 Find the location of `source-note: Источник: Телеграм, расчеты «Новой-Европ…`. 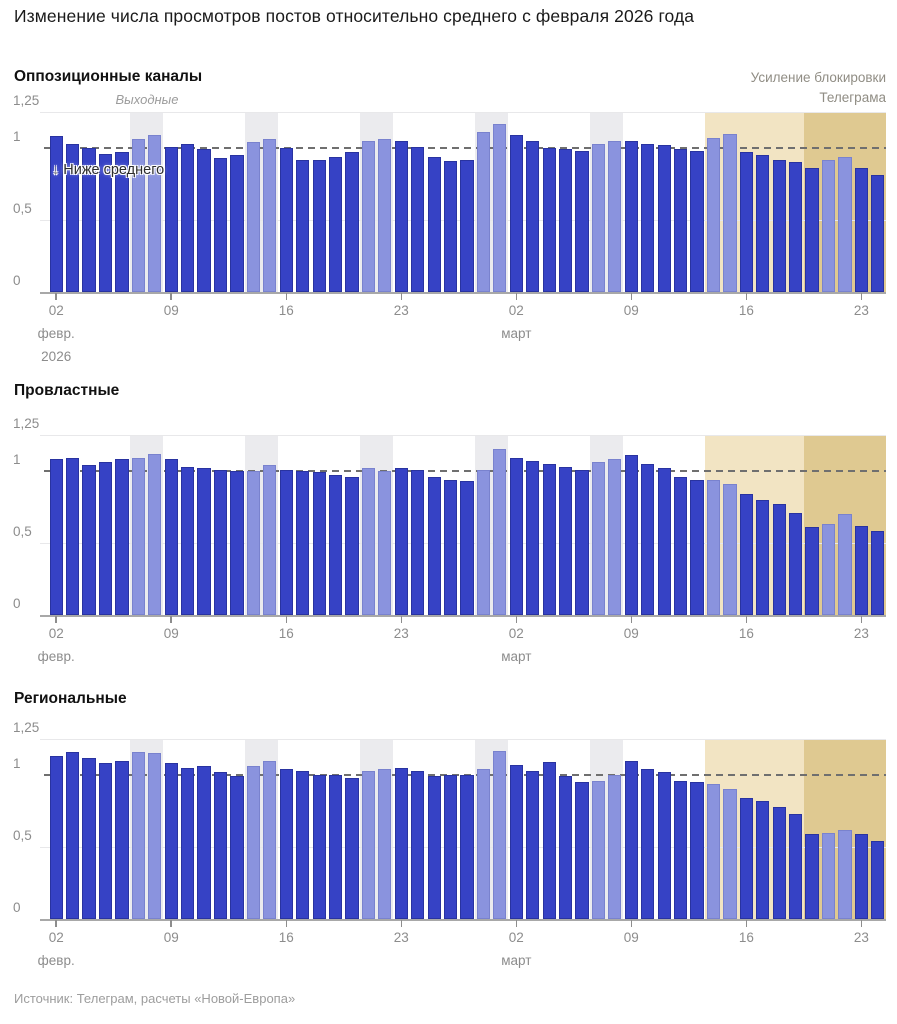

source-note: Источник: Телеграм, расчеты «Новой-Европ… is located at coordinates (155, 998).